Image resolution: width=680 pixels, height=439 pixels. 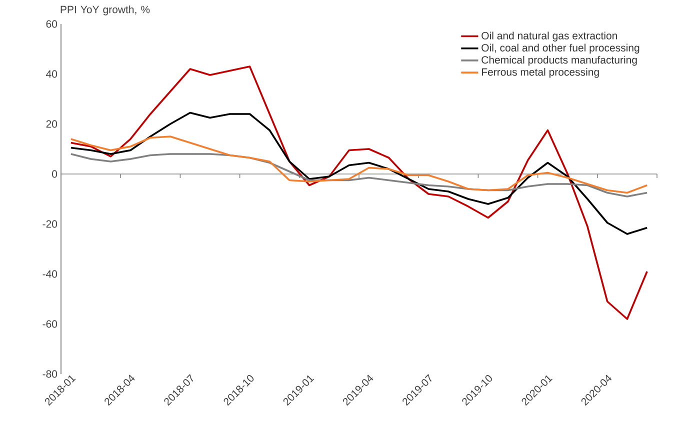 What do you see at coordinates (52, 74) in the screenshot?
I see `y-tick-label: 40` at bounding box center [52, 74].